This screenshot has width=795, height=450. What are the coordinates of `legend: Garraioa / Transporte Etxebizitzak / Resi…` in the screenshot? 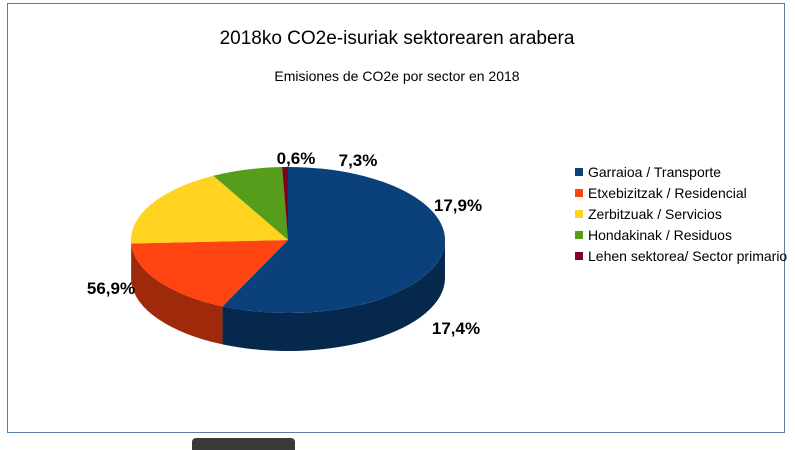 It's located at (682, 217).